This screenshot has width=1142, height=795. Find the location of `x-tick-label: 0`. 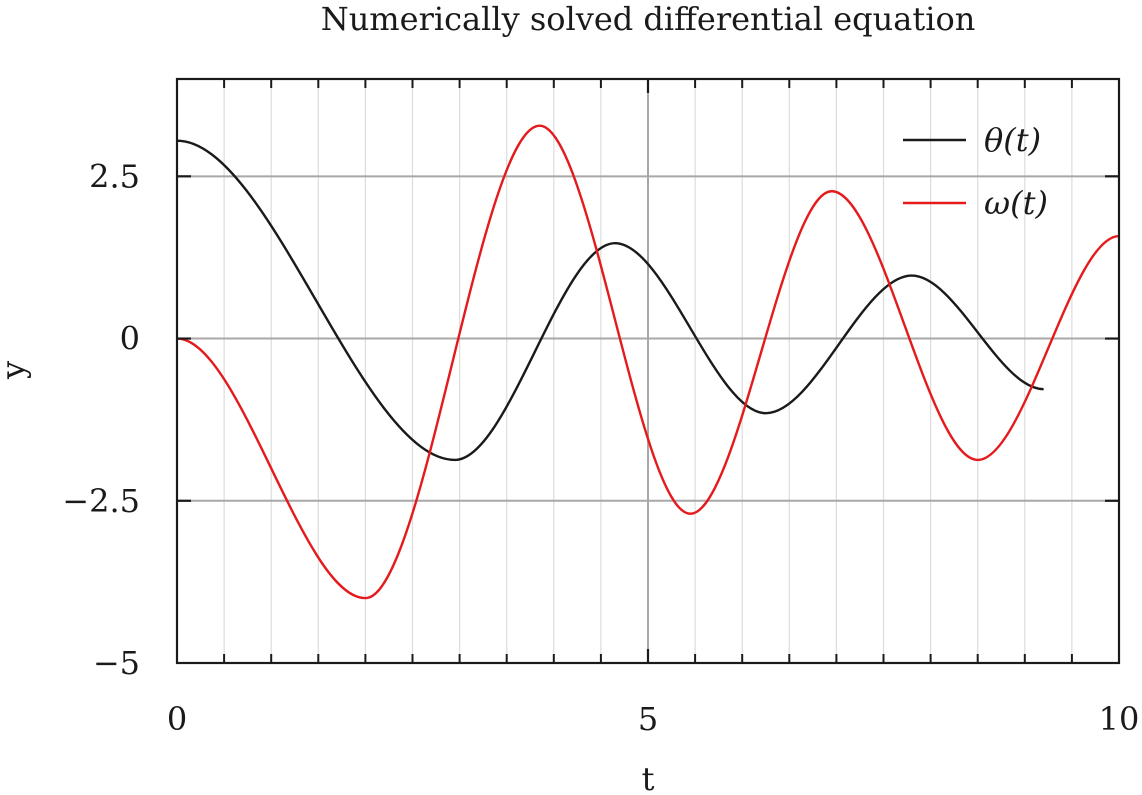

x-tick-label: 0 is located at coordinates (177, 719).